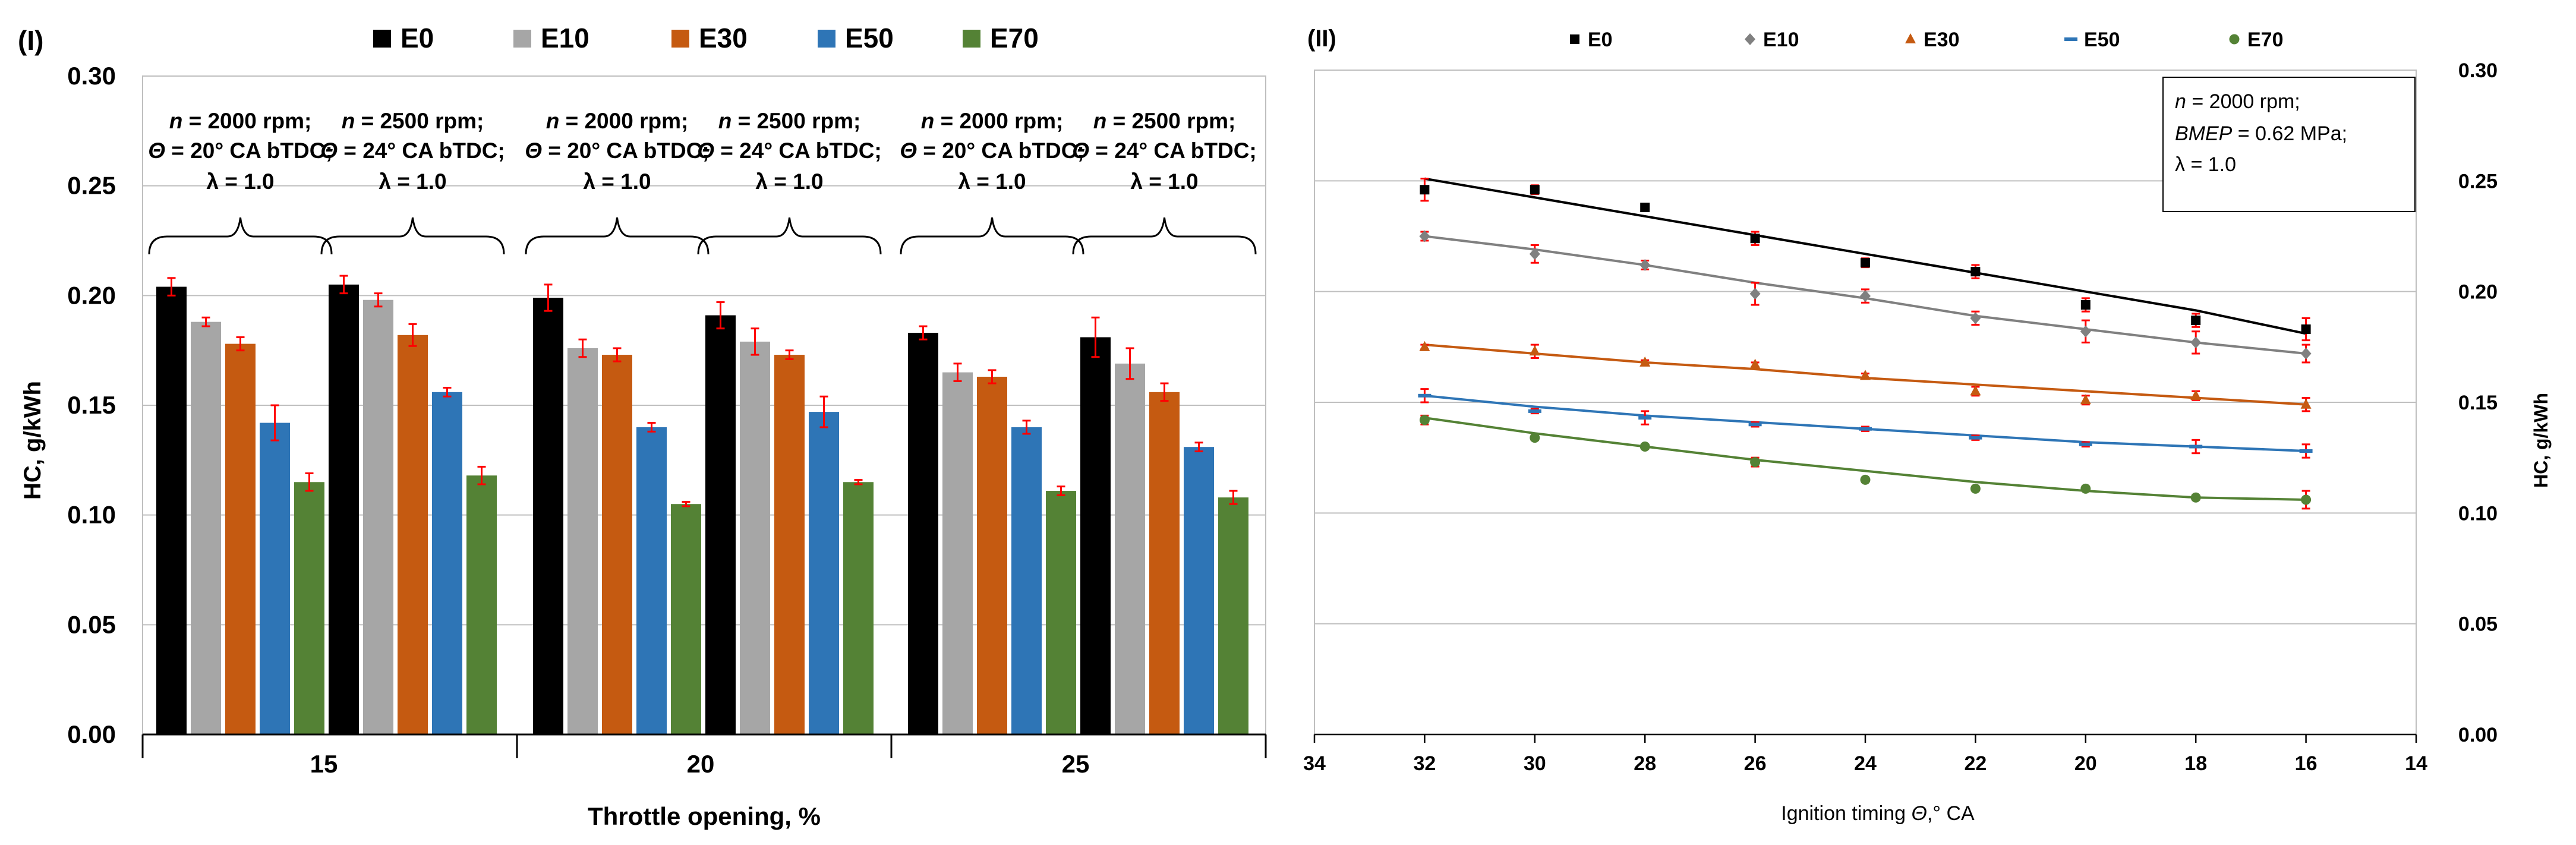  I want to click on legend-swatch-e30, so click(680, 39).